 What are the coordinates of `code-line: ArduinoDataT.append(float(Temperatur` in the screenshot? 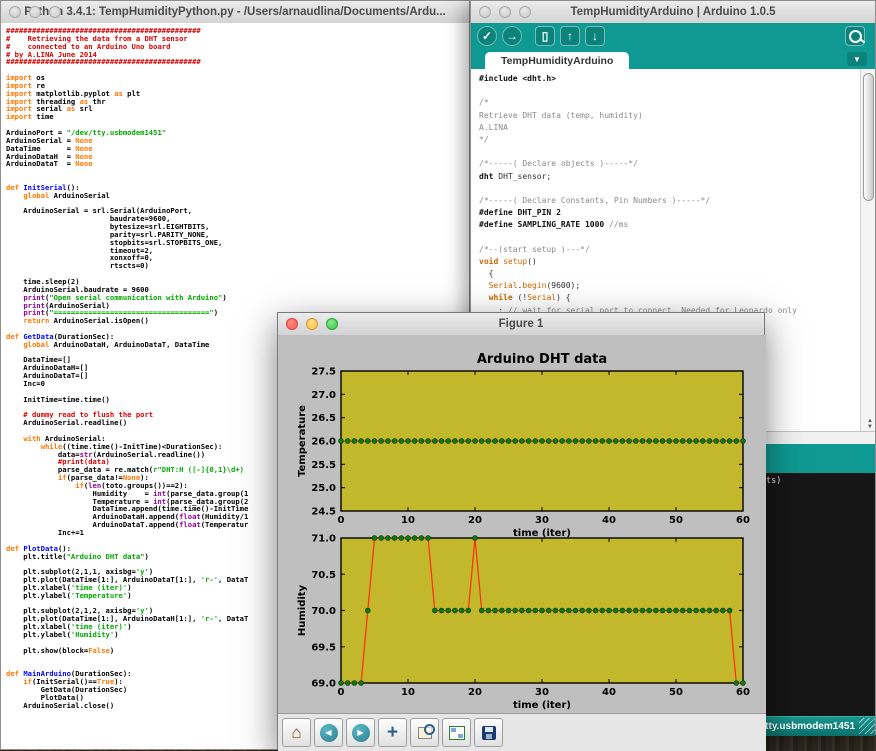 It's located at (127, 525).